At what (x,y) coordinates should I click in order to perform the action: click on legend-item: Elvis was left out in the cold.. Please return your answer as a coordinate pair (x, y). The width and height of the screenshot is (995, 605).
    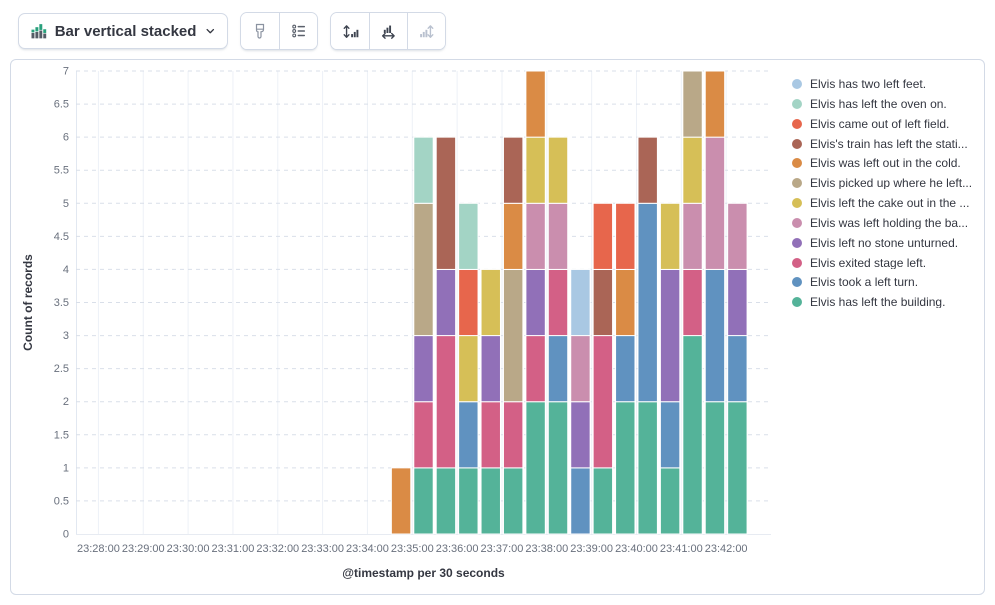
    Looking at the image, I should click on (886, 163).